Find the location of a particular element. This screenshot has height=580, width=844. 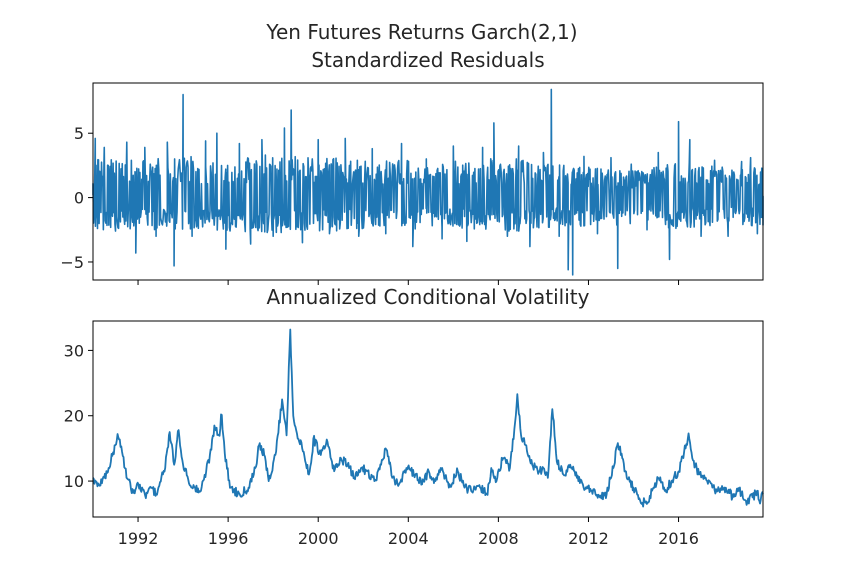

x-tick-label: 2012 is located at coordinates (588, 538).